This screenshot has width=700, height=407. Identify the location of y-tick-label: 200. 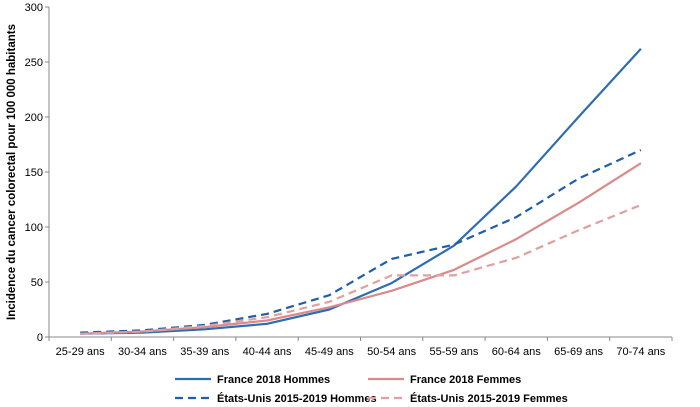
(34, 118).